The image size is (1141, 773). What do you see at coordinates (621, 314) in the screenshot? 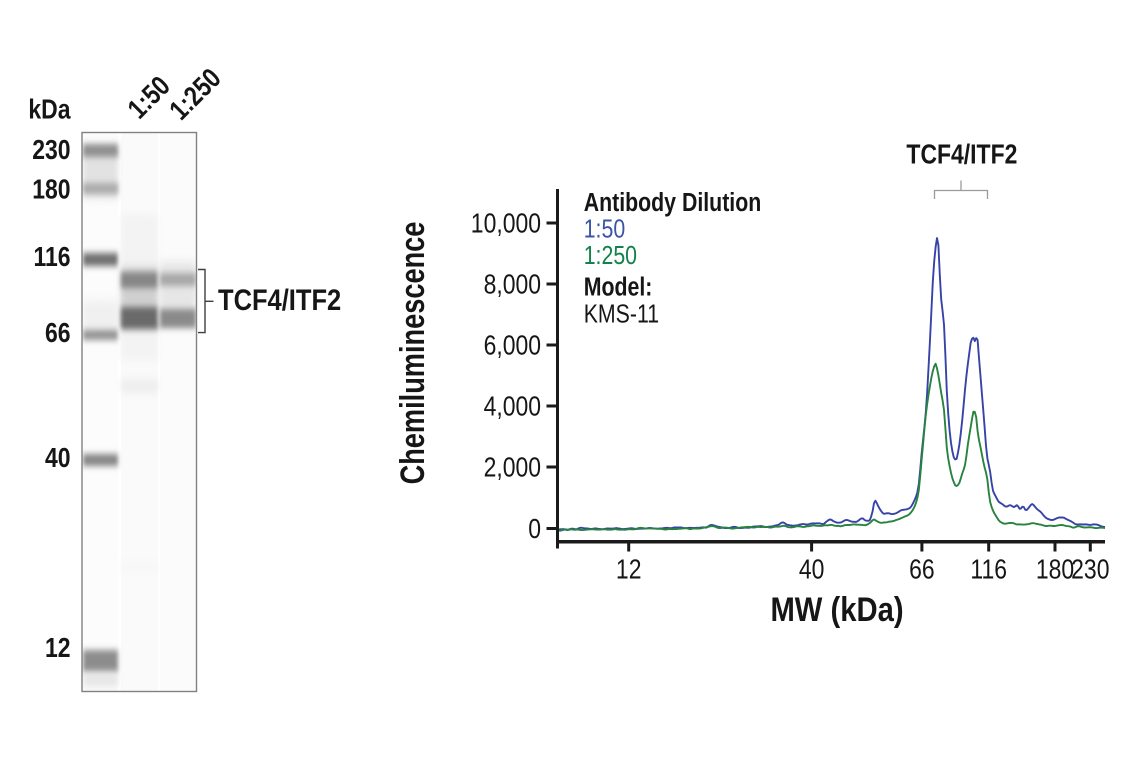
I see `svg-text: KMS-11` at bounding box center [621, 314].